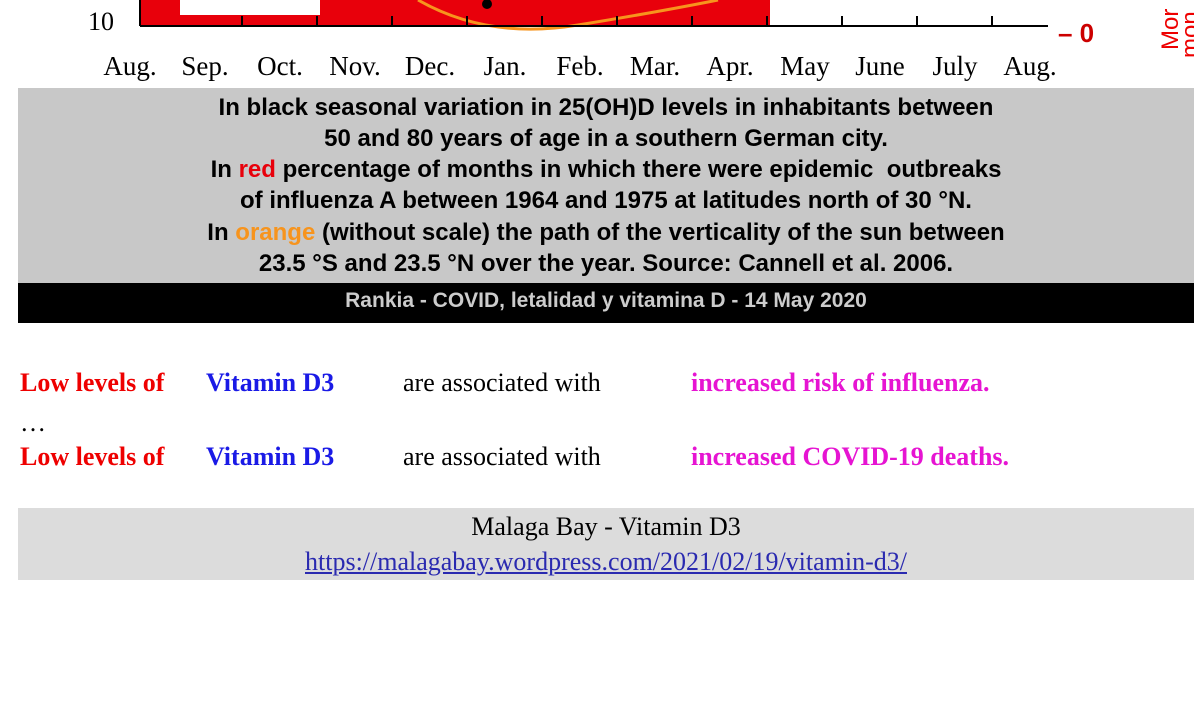 The width and height of the screenshot is (1194, 721). Describe the element at coordinates (1170, 29) in the screenshot. I see `side-label: Mor` at that location.